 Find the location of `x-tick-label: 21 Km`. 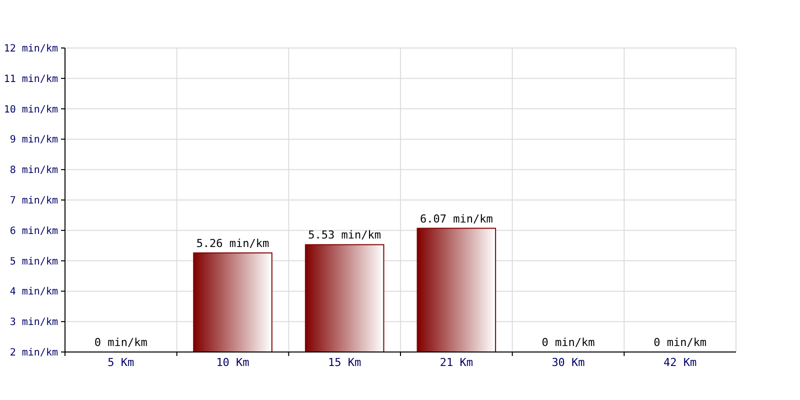

x-tick-label: 21 Km is located at coordinates (457, 362).